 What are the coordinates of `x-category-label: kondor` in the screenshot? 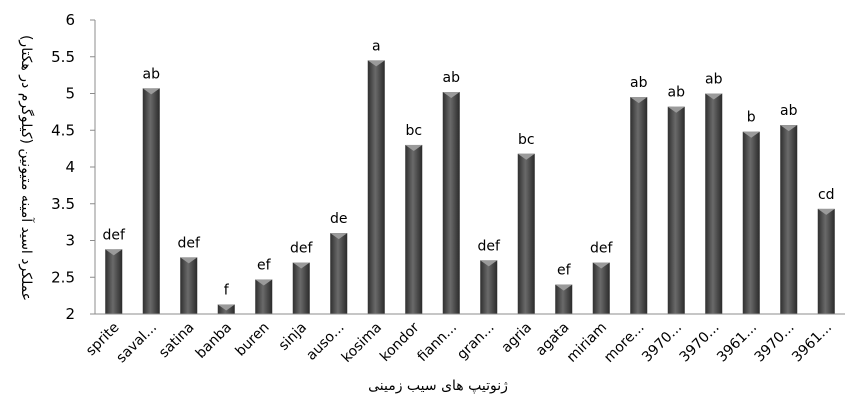 It's located at (400, 342).